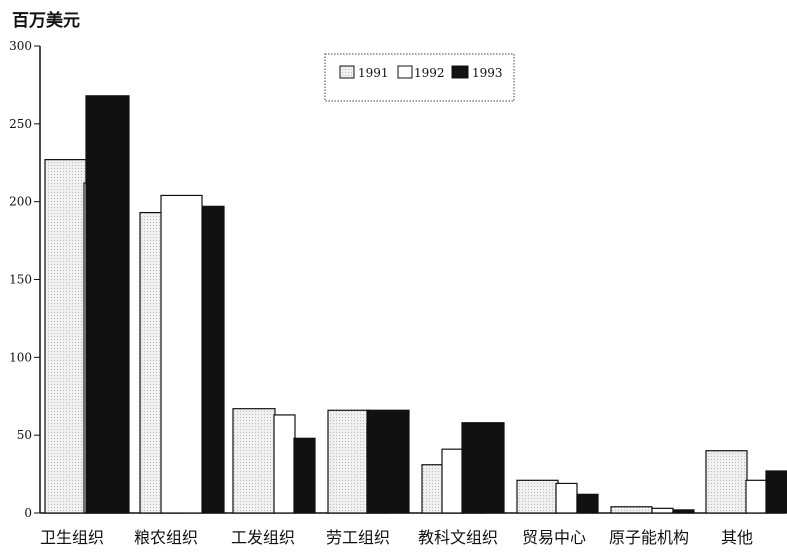 The height and width of the screenshot is (557, 787). Describe the element at coordinates (20, 280) in the screenshot. I see `y-tick-label: 150` at that location.